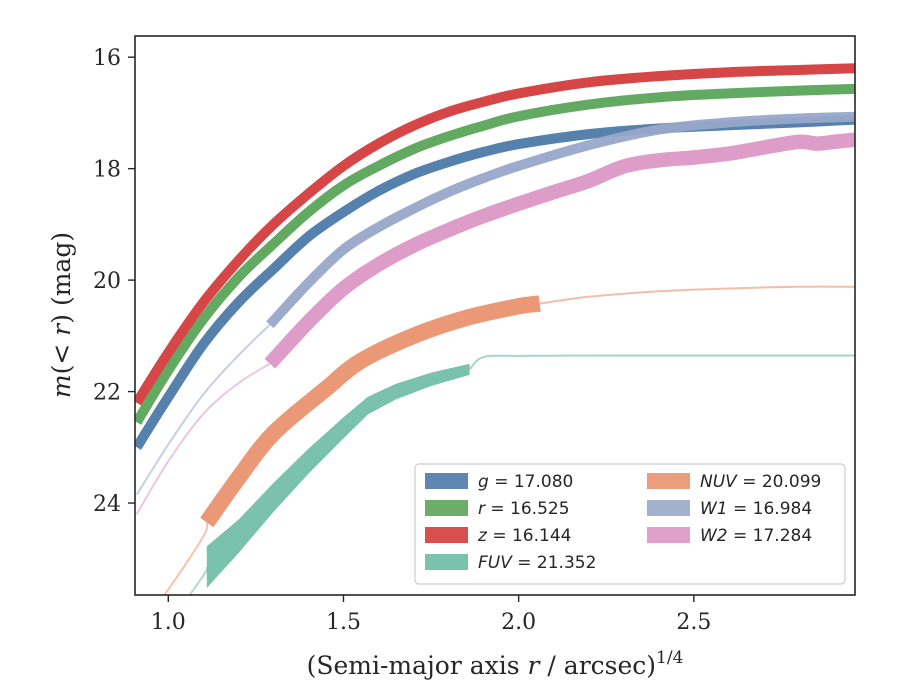 This screenshot has width=900, height=700. I want to click on legend-item-w2: W2 = 17.284, so click(729, 536).